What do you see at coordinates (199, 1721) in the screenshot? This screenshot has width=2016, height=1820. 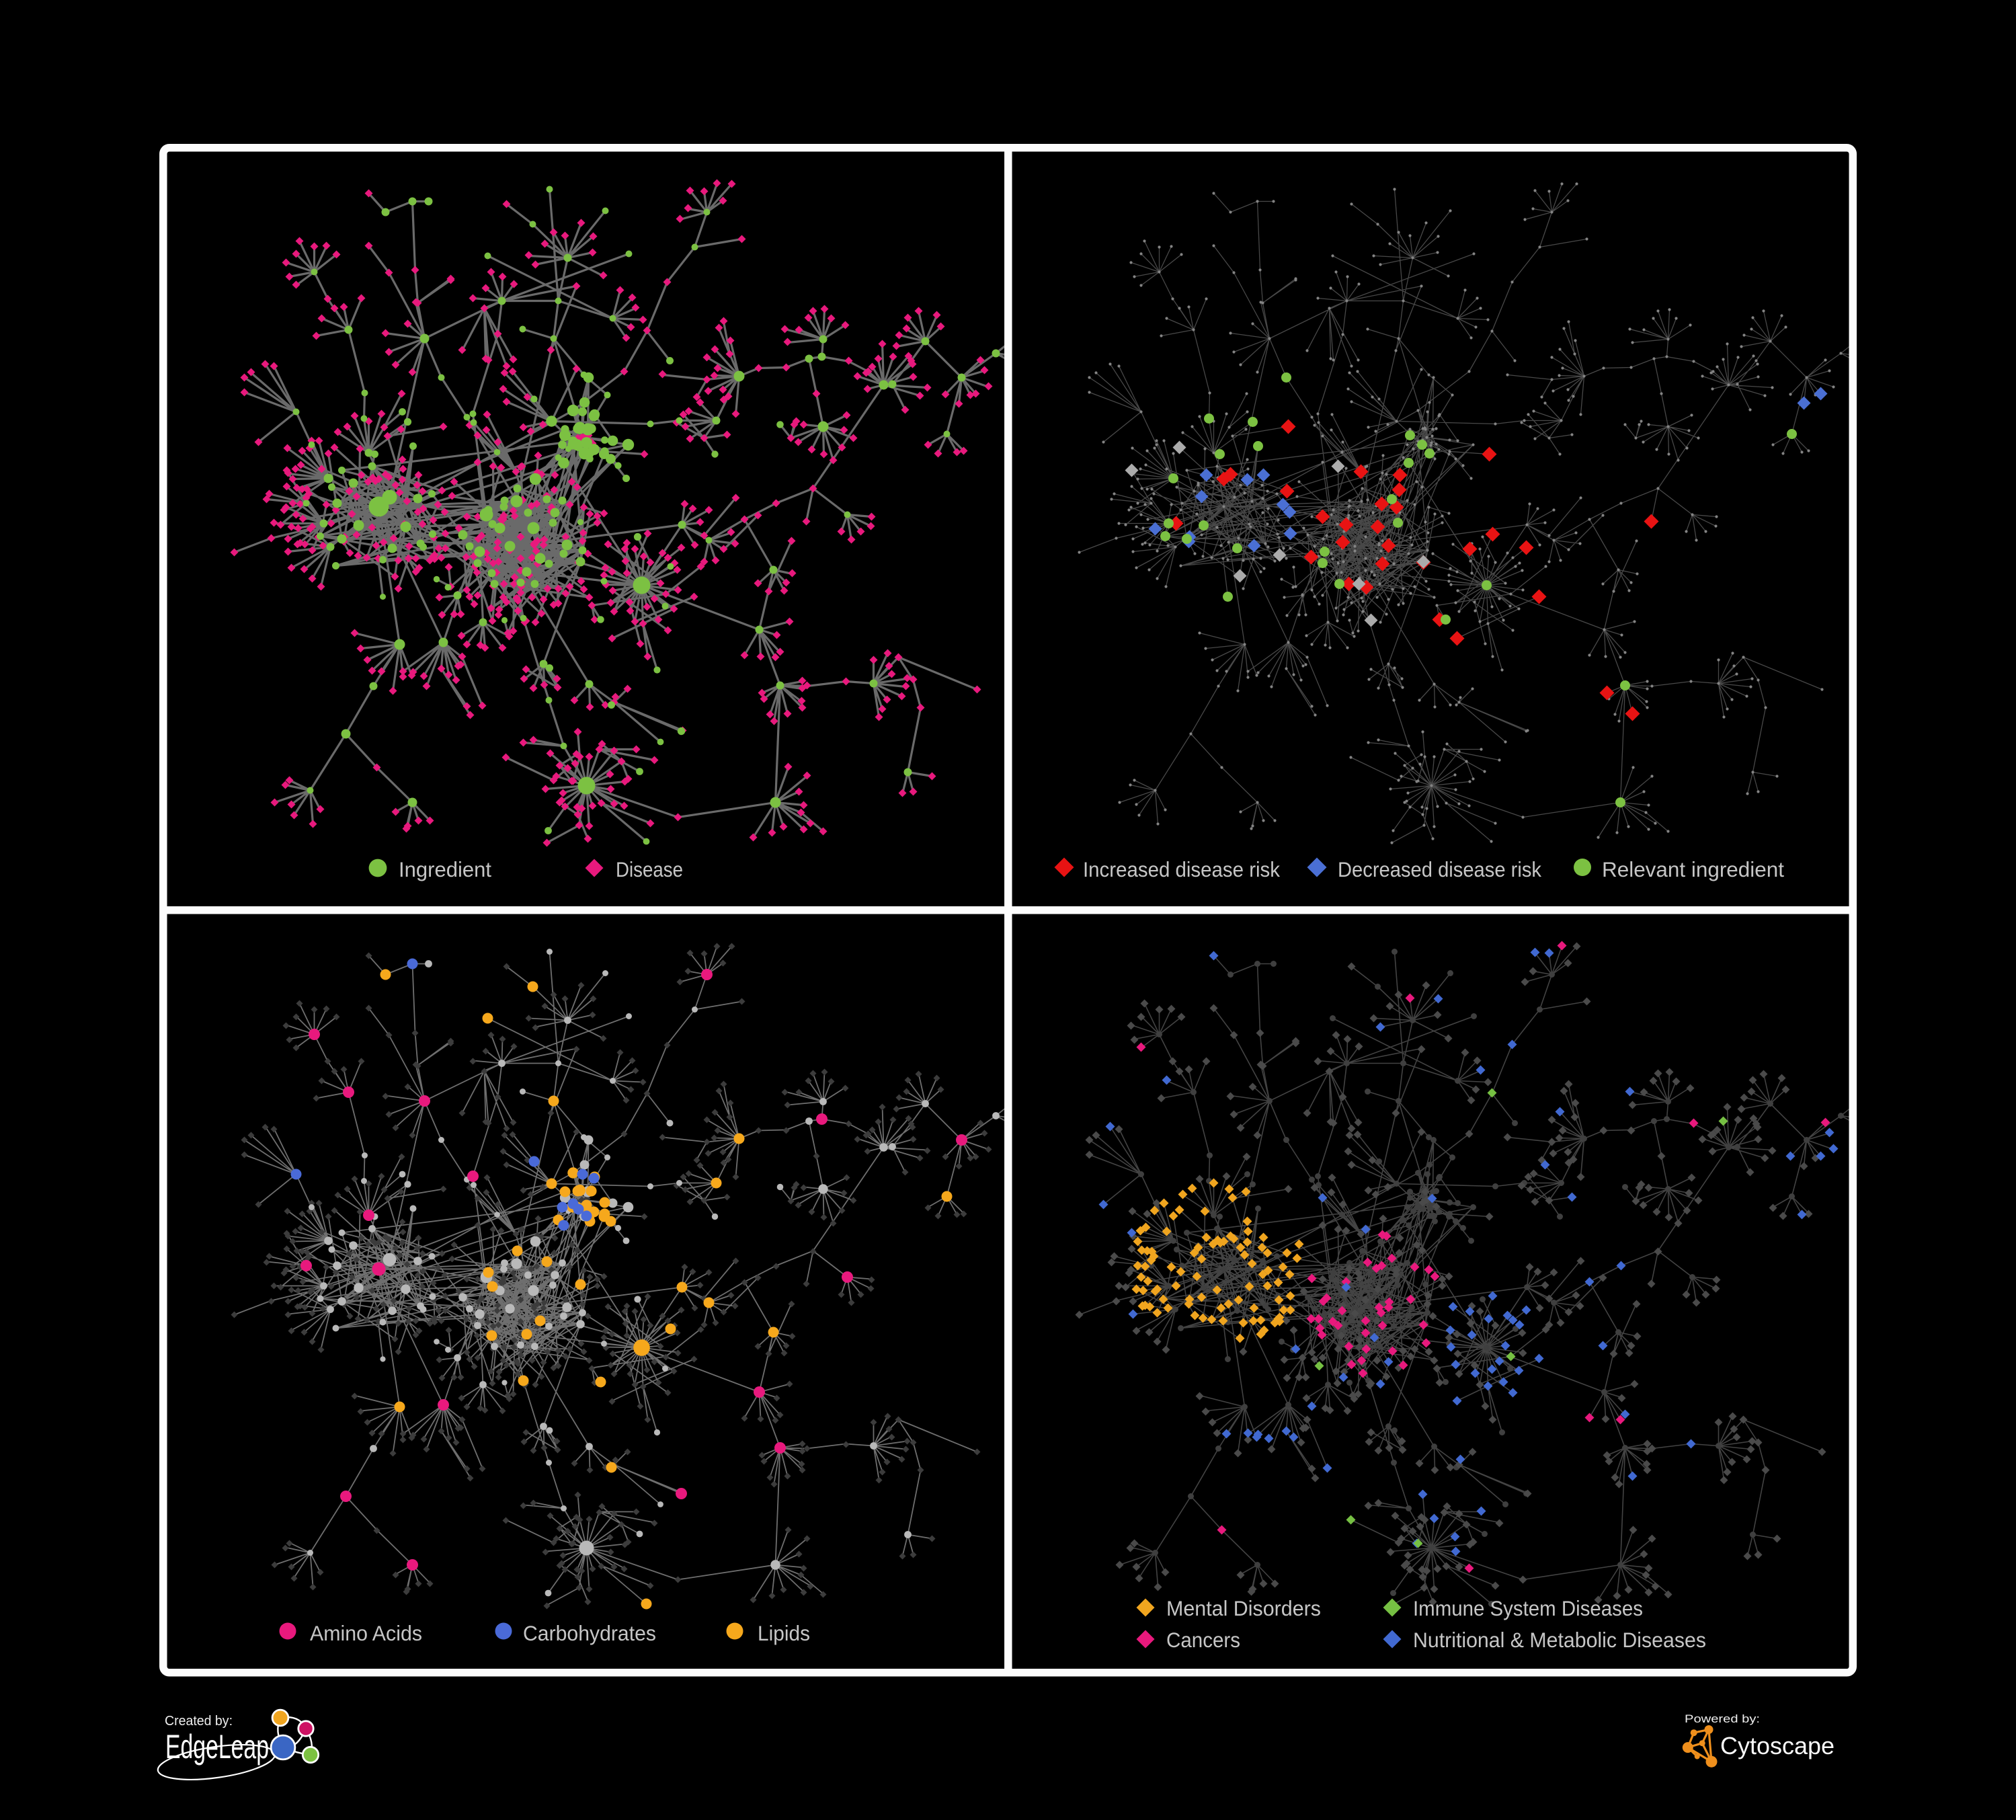 I see `svg-text: Created by:` at bounding box center [199, 1721].